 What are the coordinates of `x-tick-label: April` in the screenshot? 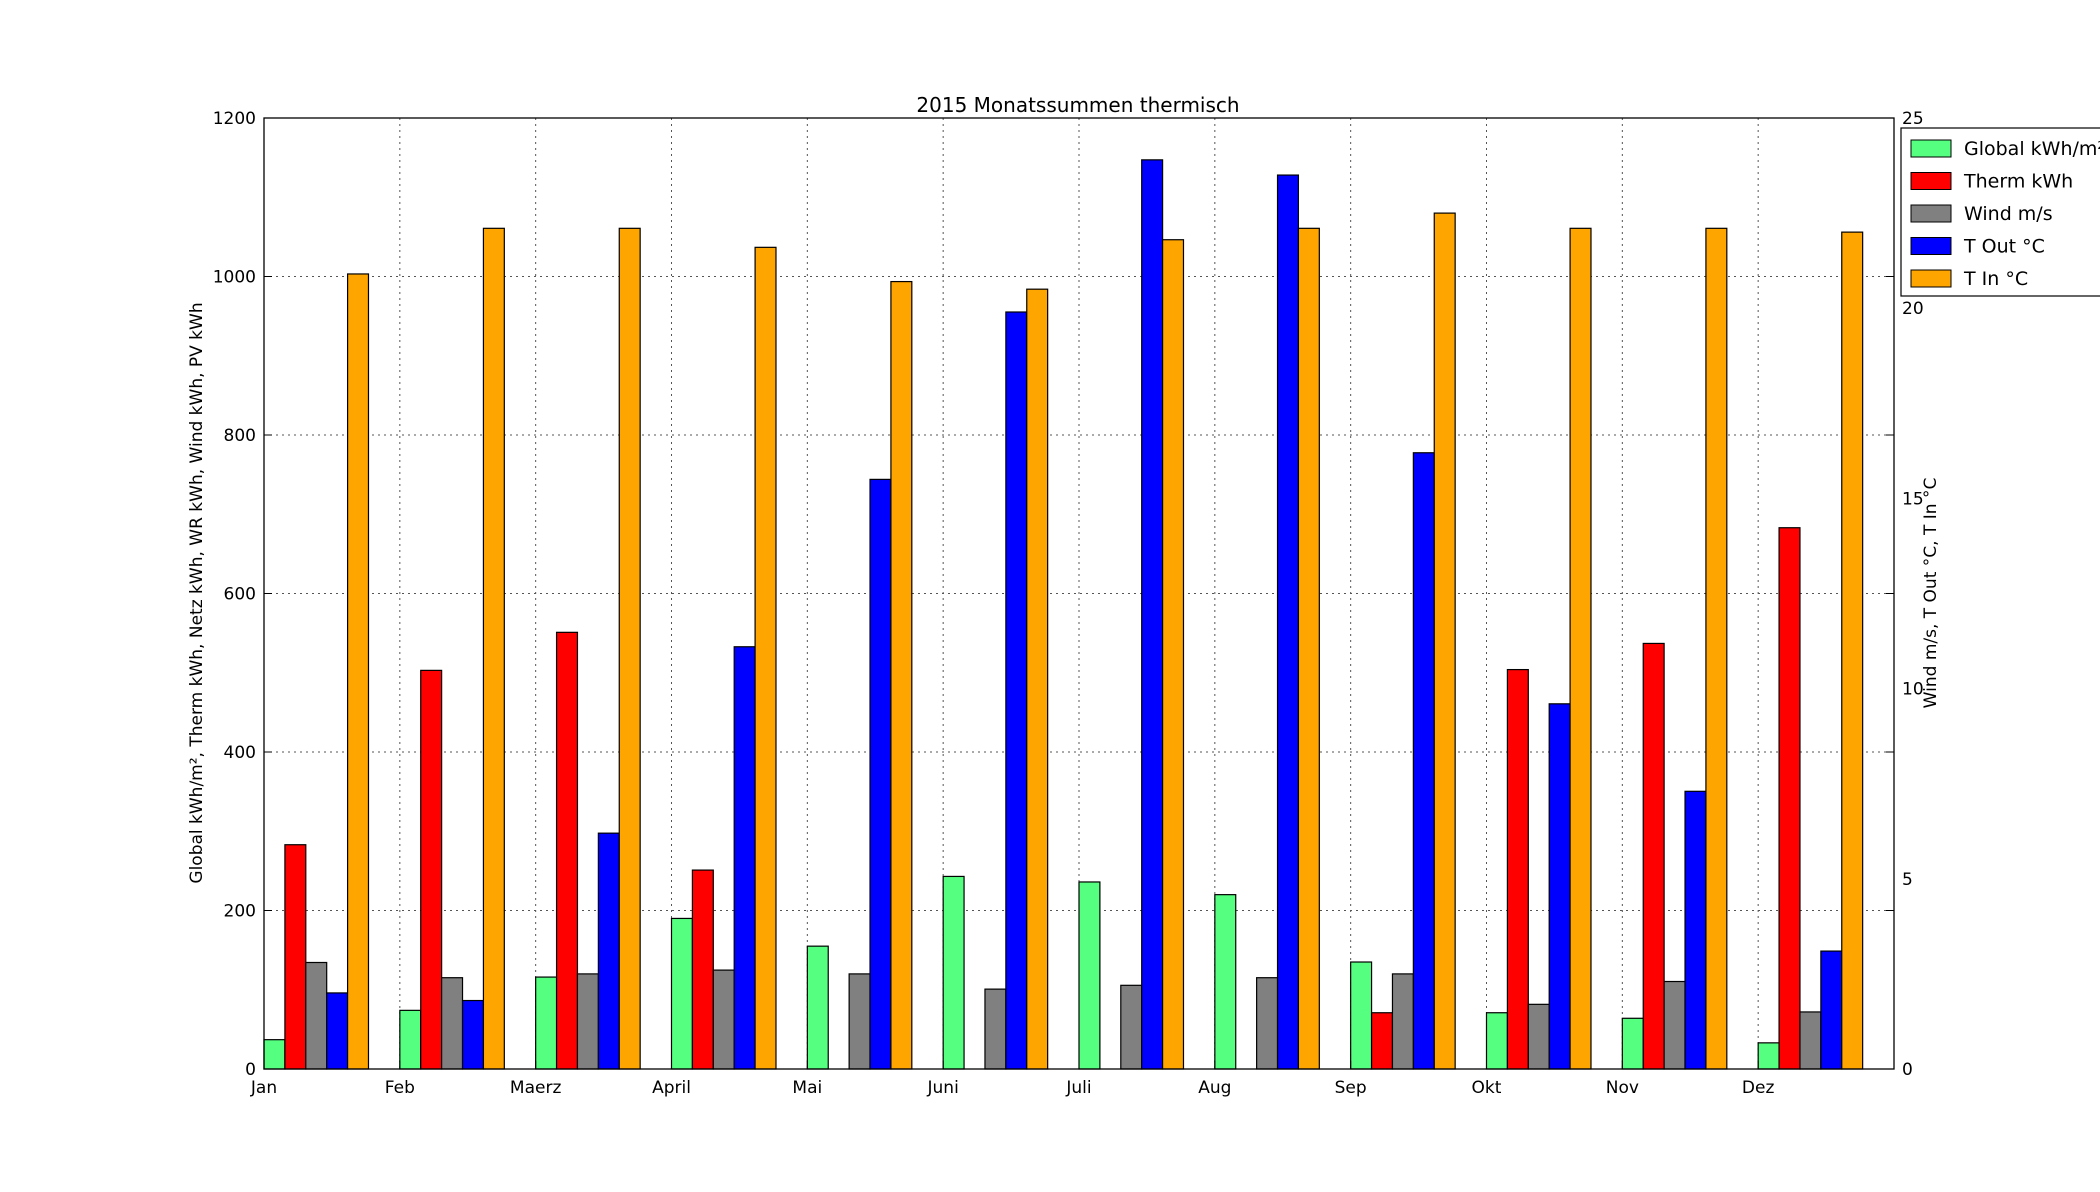 It's located at (671, 1088).